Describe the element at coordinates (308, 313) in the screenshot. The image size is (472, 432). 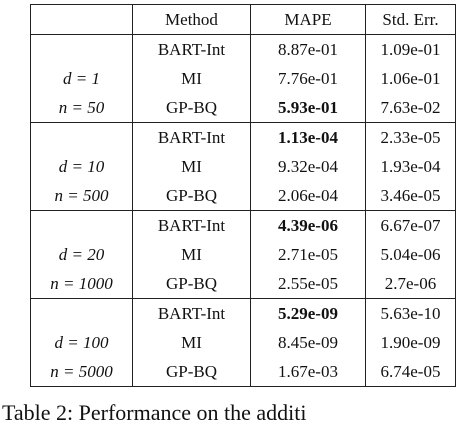
I see `cell: 5.29e-09` at that location.